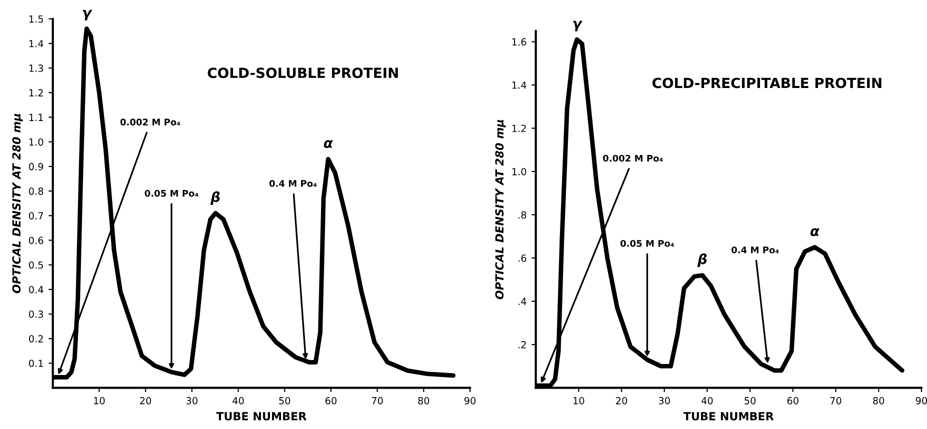  What do you see at coordinates (303, 73) in the screenshot?
I see `text: COLD-SOLUBLE PROTEIN` at bounding box center [303, 73].